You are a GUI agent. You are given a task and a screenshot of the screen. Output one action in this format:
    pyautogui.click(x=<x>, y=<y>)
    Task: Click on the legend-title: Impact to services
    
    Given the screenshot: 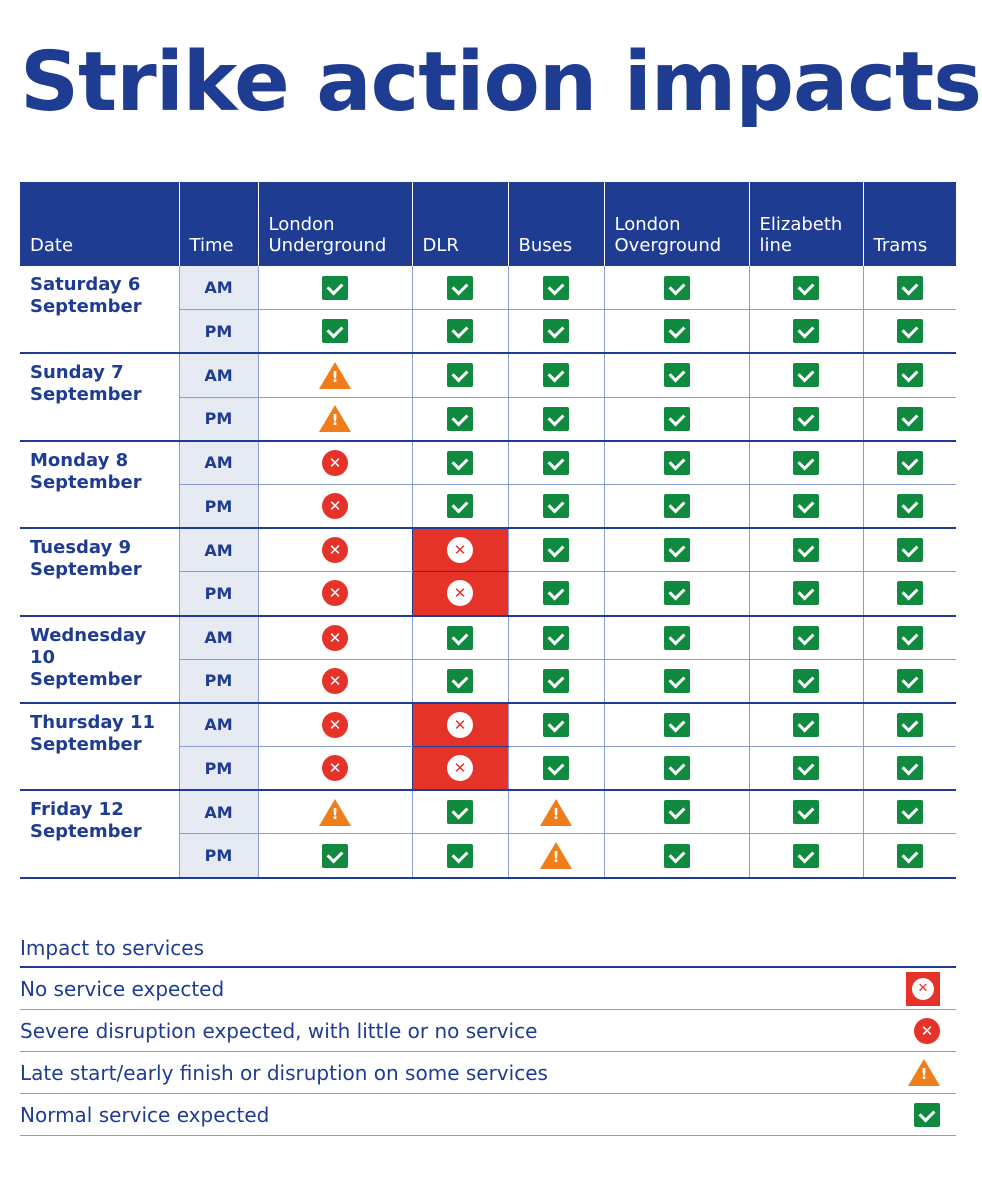 What is the action you would take?
    pyautogui.click(x=488, y=948)
    